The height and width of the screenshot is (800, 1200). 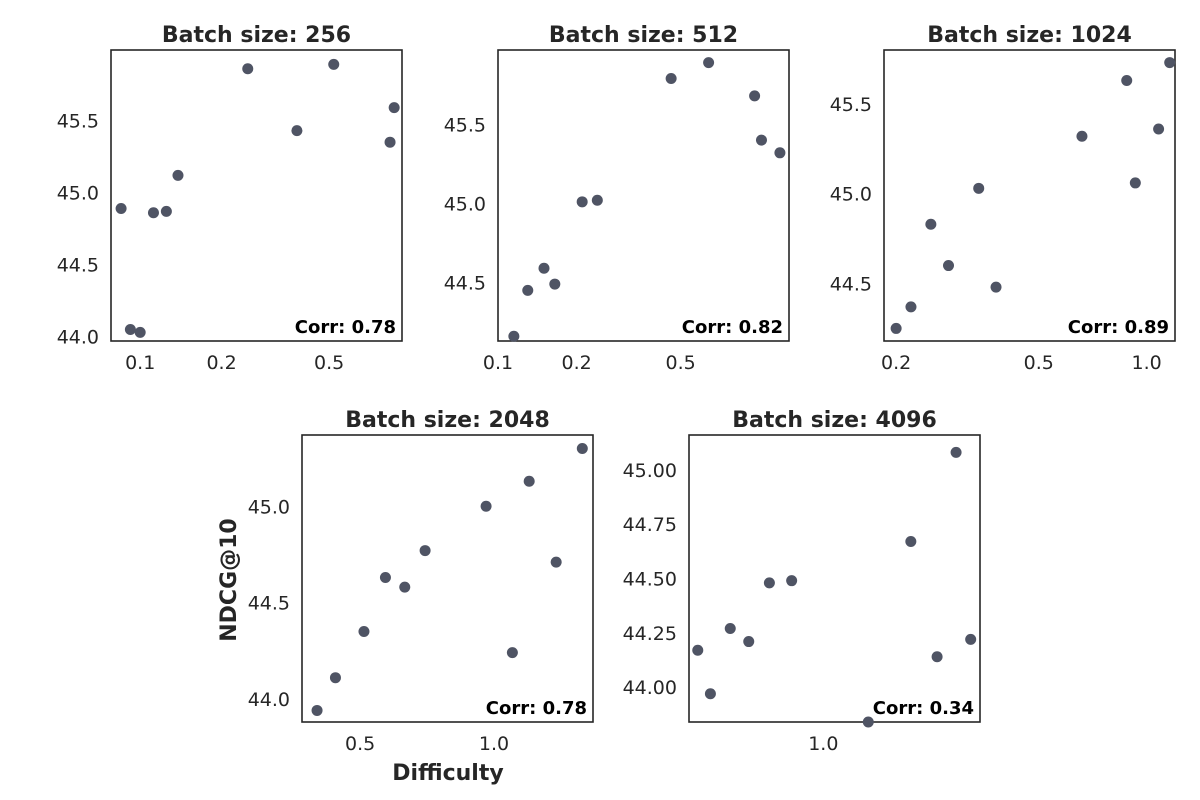 What do you see at coordinates (229, 580) in the screenshot?
I see `y-axis-label: NDCG@10` at bounding box center [229, 580].